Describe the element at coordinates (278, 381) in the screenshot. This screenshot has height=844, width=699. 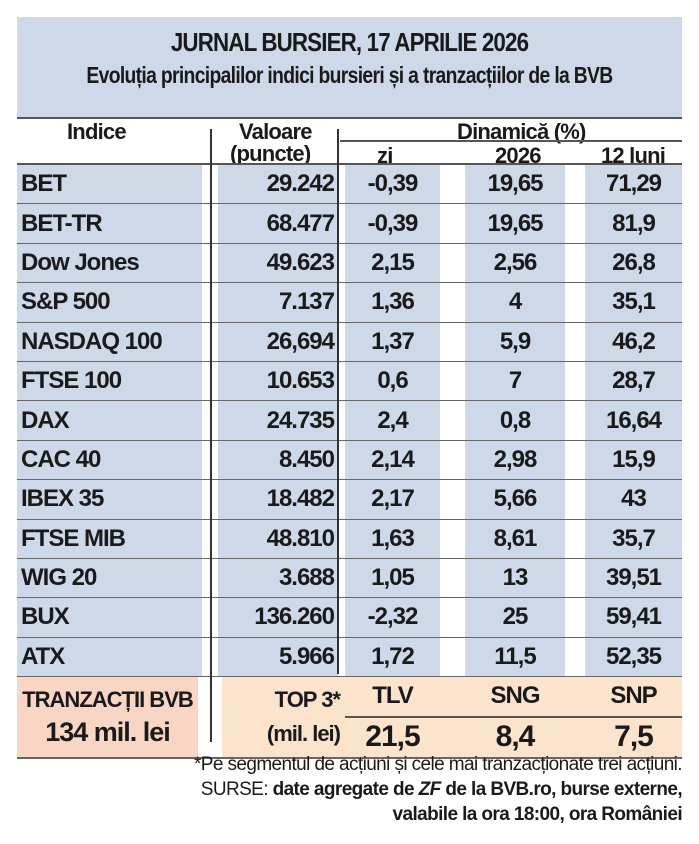
I see `index-value: 10.653` at that location.